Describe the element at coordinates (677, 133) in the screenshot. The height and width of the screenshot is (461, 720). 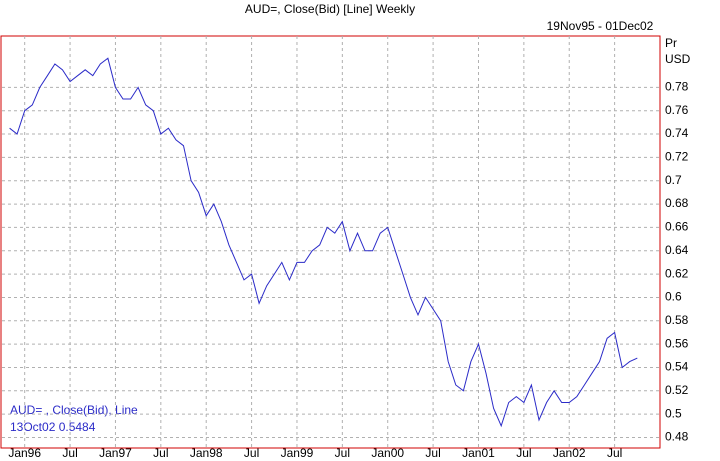
I see `y-tick-label: 0.74` at that location.